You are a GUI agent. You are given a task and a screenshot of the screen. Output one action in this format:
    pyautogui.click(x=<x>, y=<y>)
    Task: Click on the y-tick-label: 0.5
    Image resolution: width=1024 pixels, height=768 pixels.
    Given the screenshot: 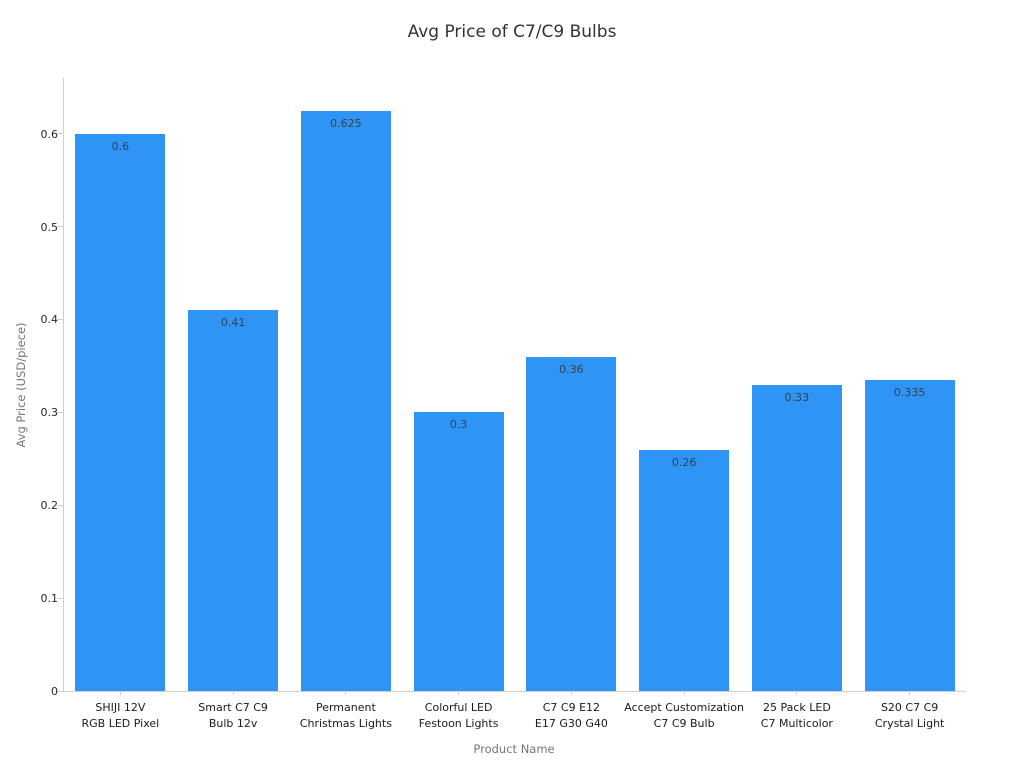 What is the action you would take?
    pyautogui.click(x=49, y=227)
    